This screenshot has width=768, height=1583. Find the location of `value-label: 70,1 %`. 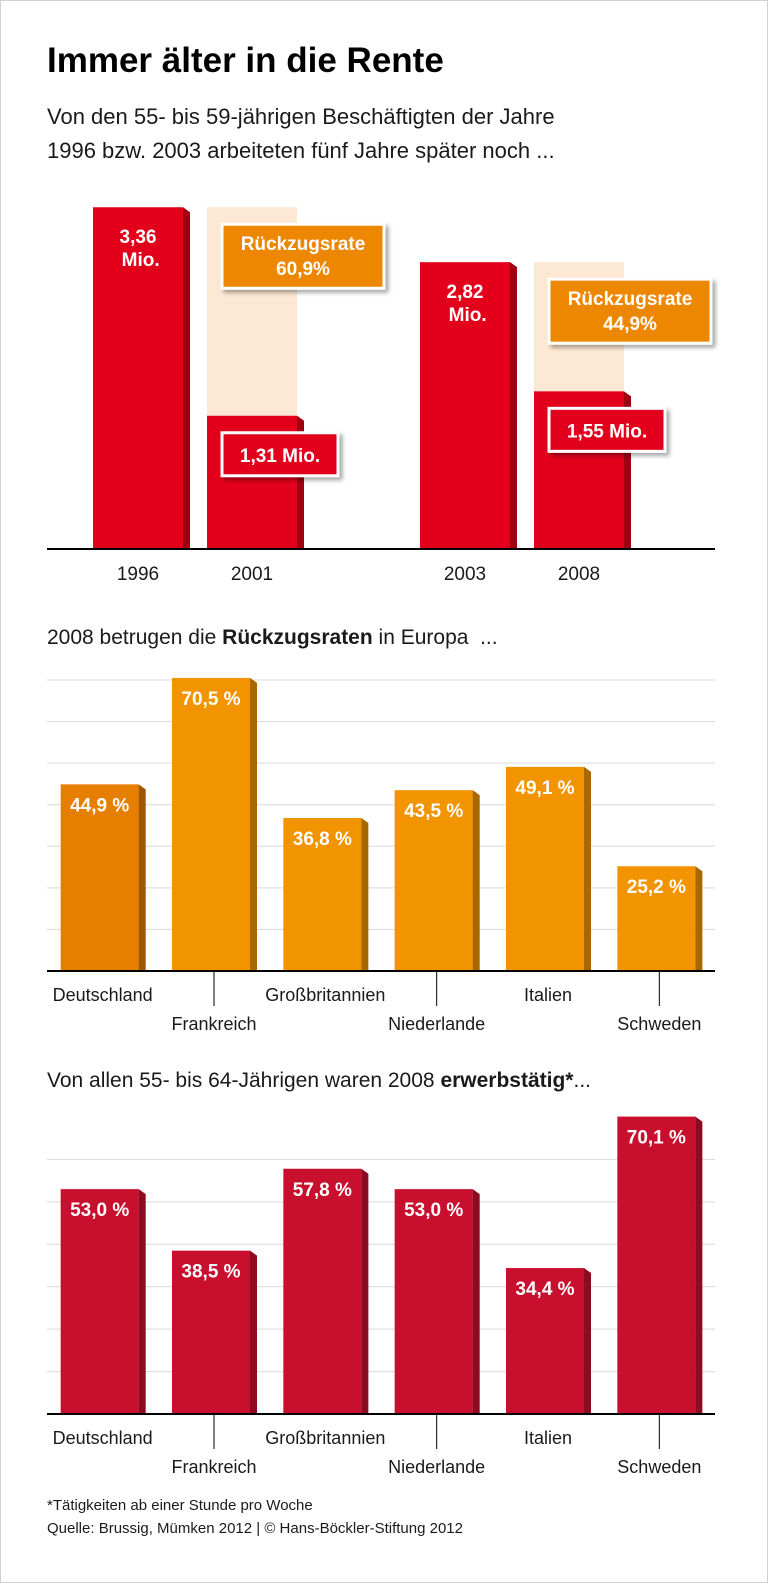

value-label: 70,1 % is located at coordinates (656, 1138).